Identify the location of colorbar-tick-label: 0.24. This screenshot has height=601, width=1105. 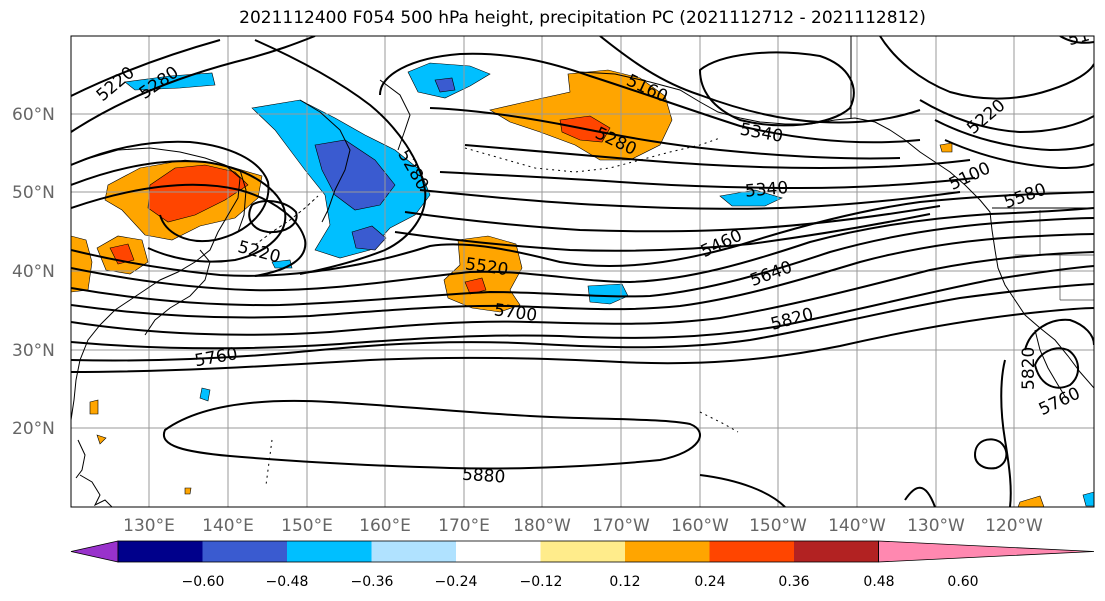
(709, 582).